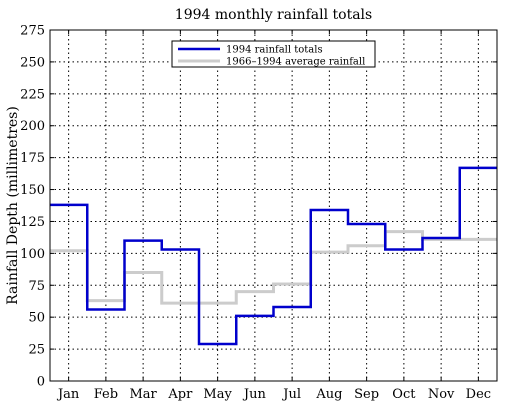 This screenshot has height=418, width=510. What do you see at coordinates (478, 394) in the screenshot?
I see `x-tick-label: Dec` at bounding box center [478, 394].